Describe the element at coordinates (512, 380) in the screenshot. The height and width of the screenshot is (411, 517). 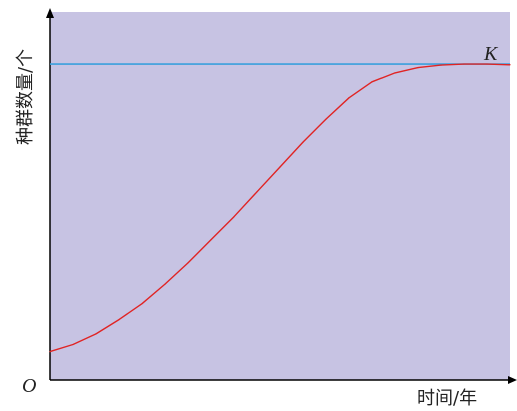
I see `x-axis-arrow` at that location.